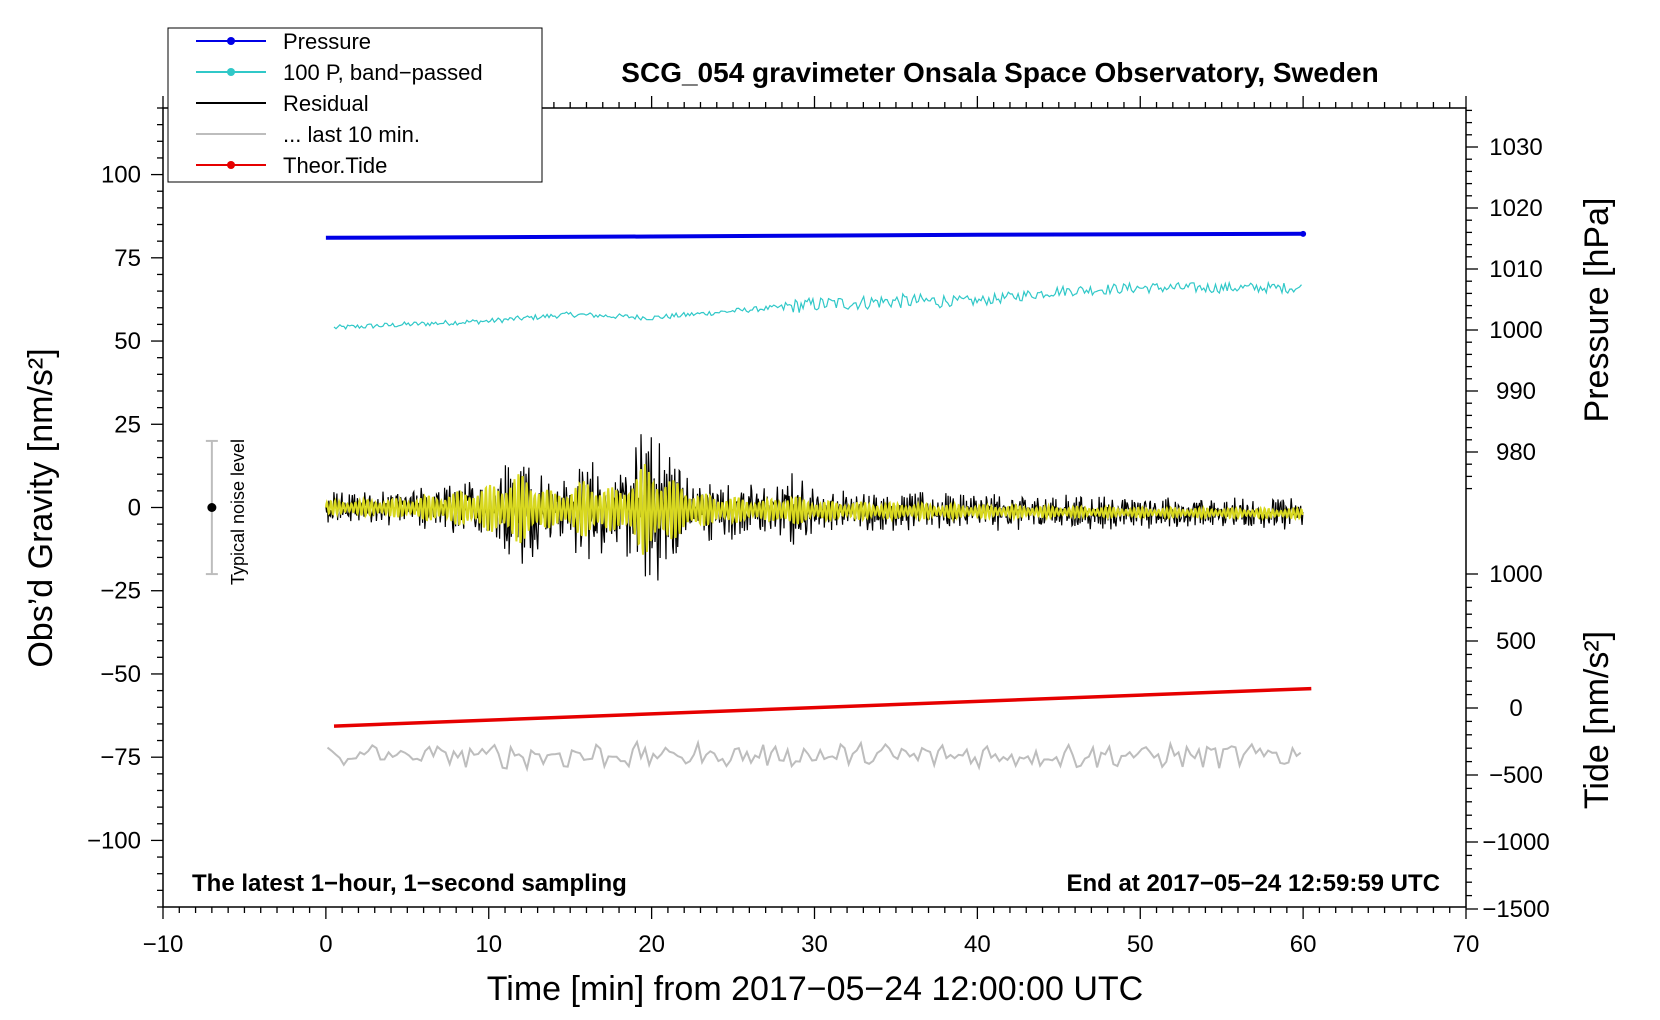  I want to click on annotation-bottom-left: The latest 1−hour, 1−second sampling, so click(409, 883).